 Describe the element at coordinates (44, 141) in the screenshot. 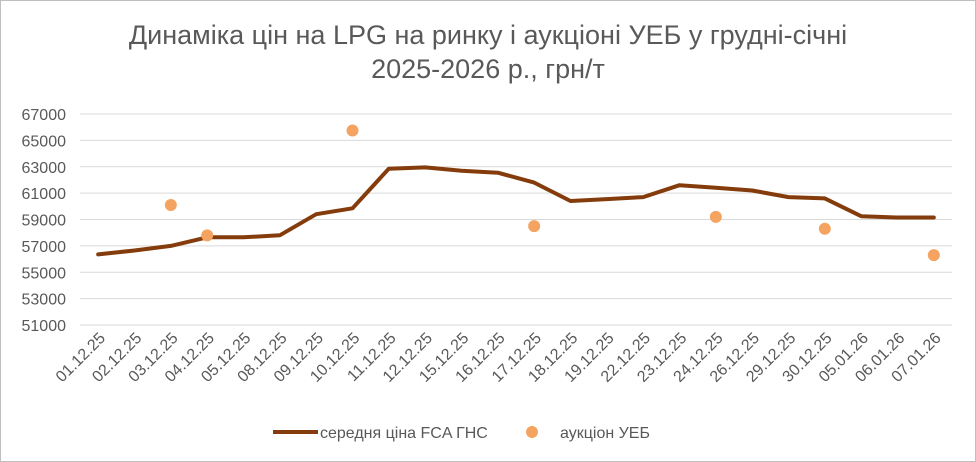

I see `y-tick-label-7: 65000` at that location.